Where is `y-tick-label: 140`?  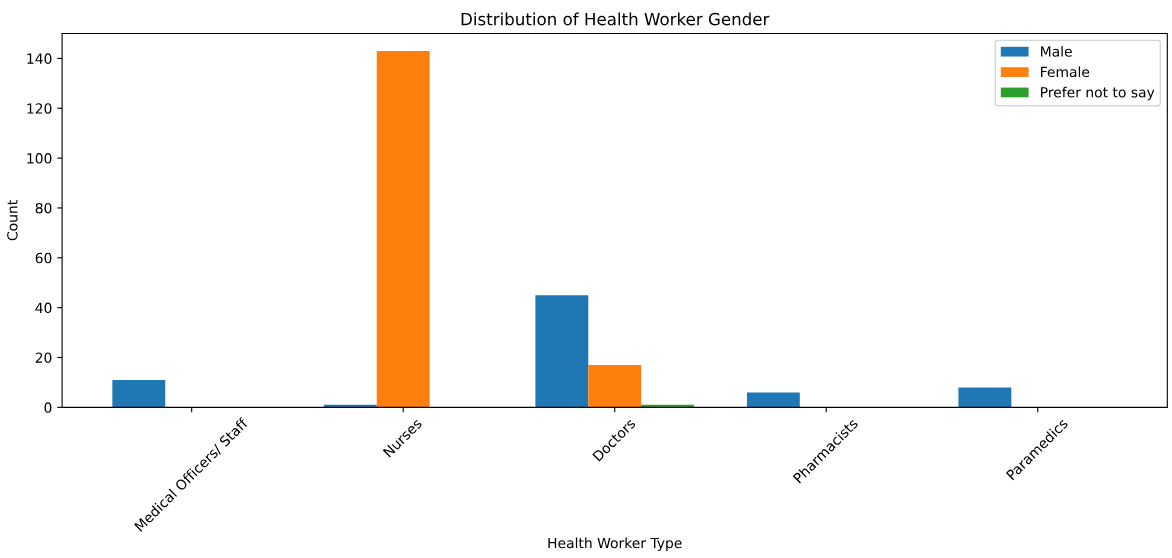
y-tick-label: 140 is located at coordinates (39, 58).